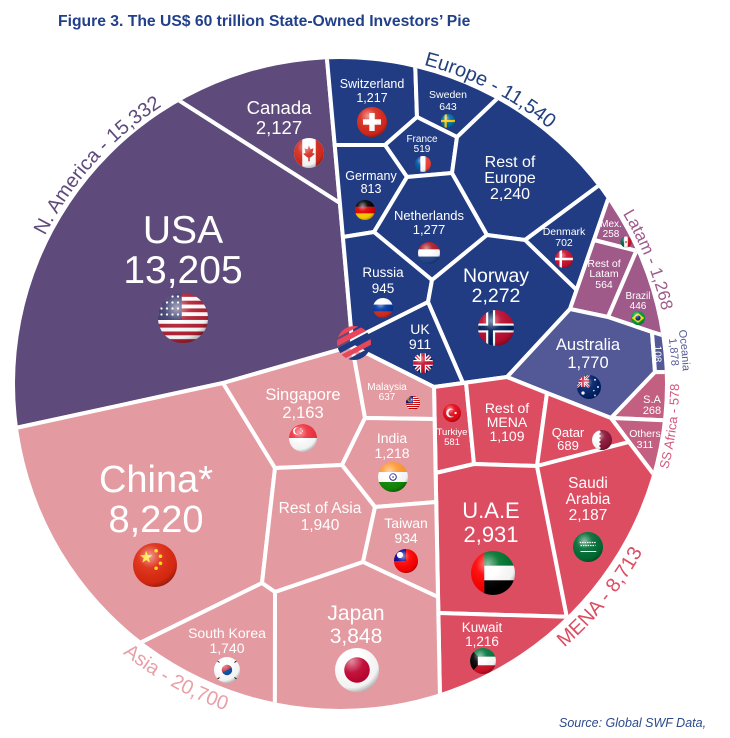  I want to click on cell-russia-value: 945, so click(383, 288).